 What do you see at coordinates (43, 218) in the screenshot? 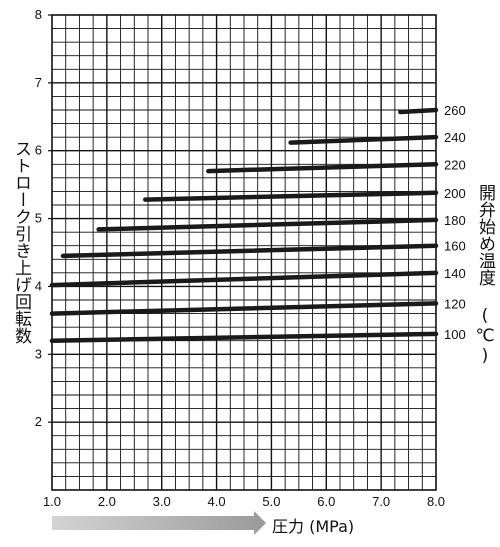
I see `y-tick-labels: 2 3 4 5 6 7 8` at bounding box center [43, 218].